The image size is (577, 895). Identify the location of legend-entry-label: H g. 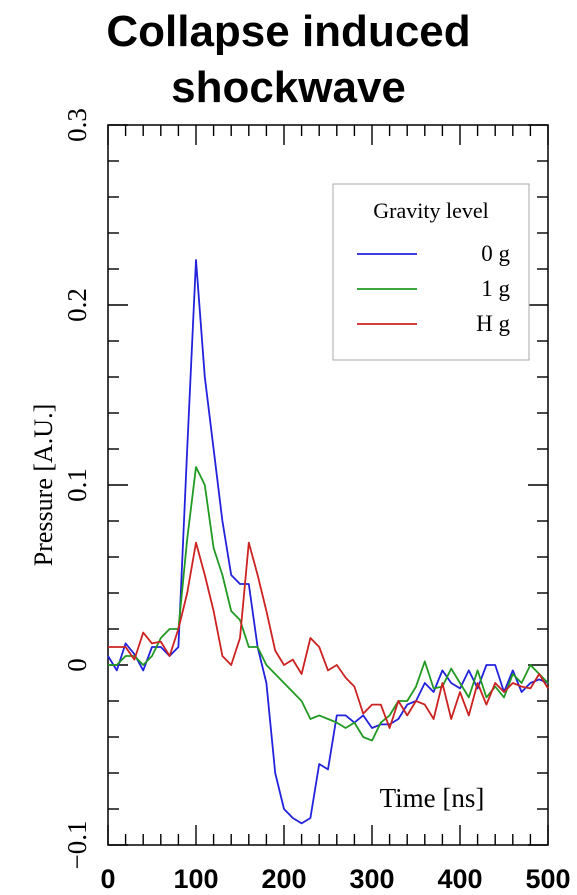
(493, 323).